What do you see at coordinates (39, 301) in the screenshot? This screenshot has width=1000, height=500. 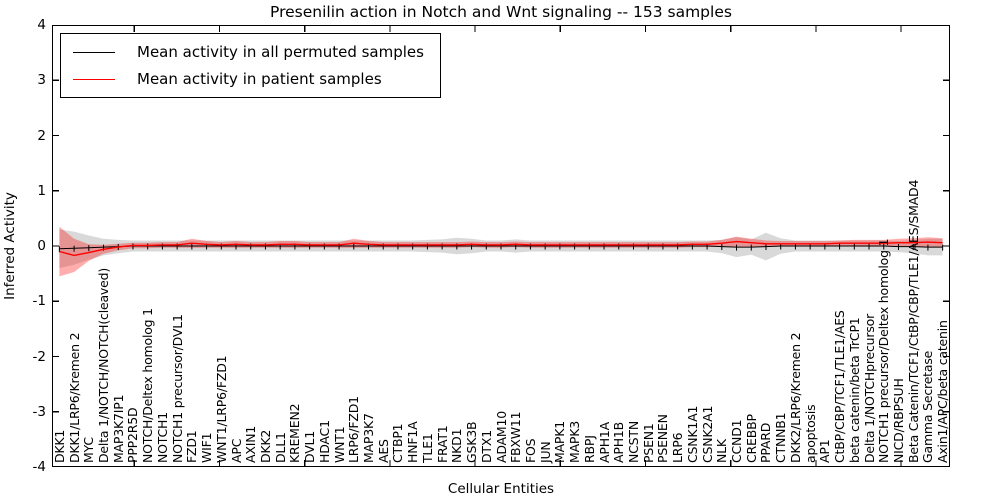 I see `y-tick-label: -1` at bounding box center [39, 301].